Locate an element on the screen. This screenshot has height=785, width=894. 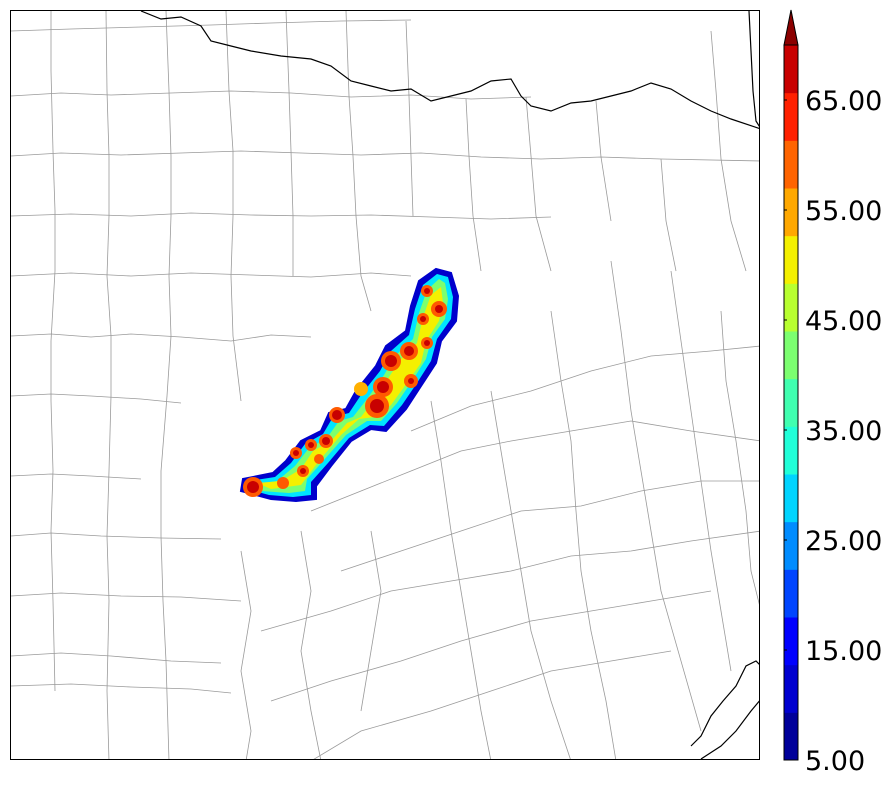
colorbar-tick-label: 15.00 is located at coordinates (843, 651).